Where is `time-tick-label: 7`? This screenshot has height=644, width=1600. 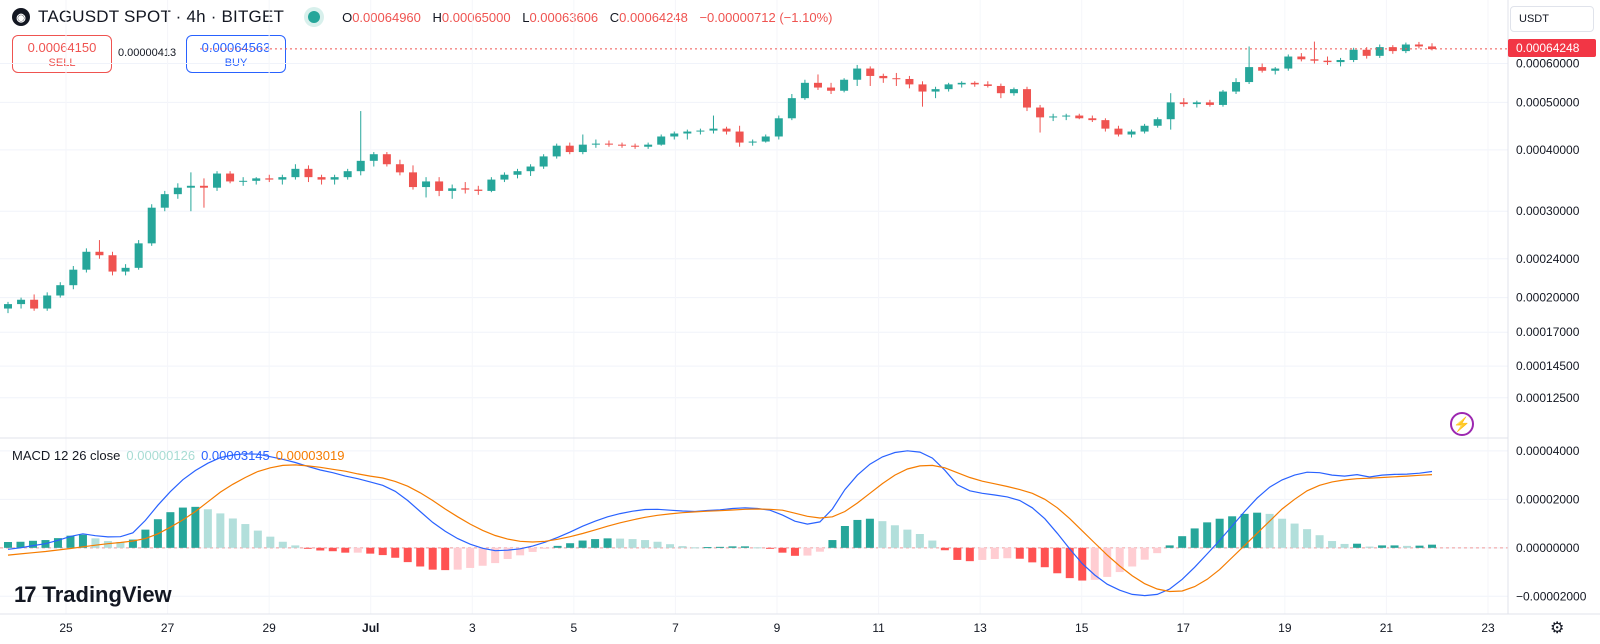
time-tick-label: 7 is located at coordinates (675, 628).